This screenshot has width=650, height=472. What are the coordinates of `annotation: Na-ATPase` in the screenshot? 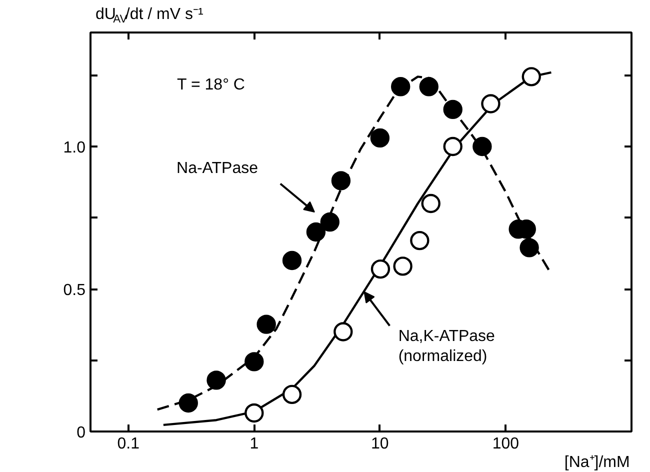 It's located at (217, 169).